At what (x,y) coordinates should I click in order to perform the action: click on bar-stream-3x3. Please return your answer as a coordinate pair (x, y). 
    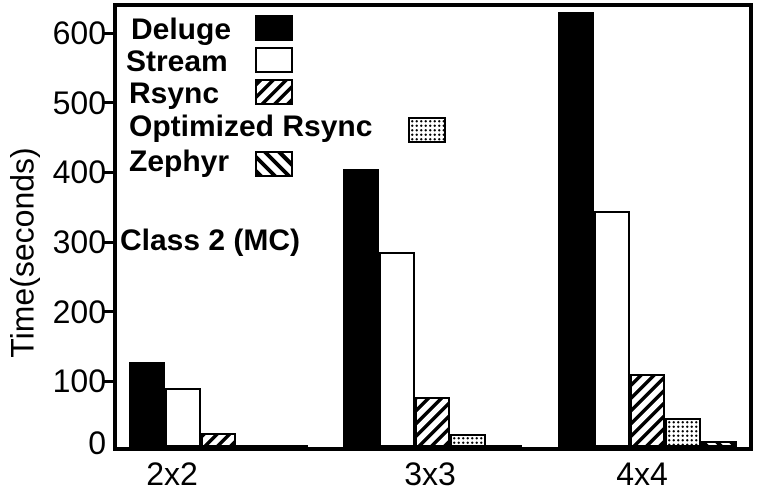
    Looking at the image, I should click on (396, 349).